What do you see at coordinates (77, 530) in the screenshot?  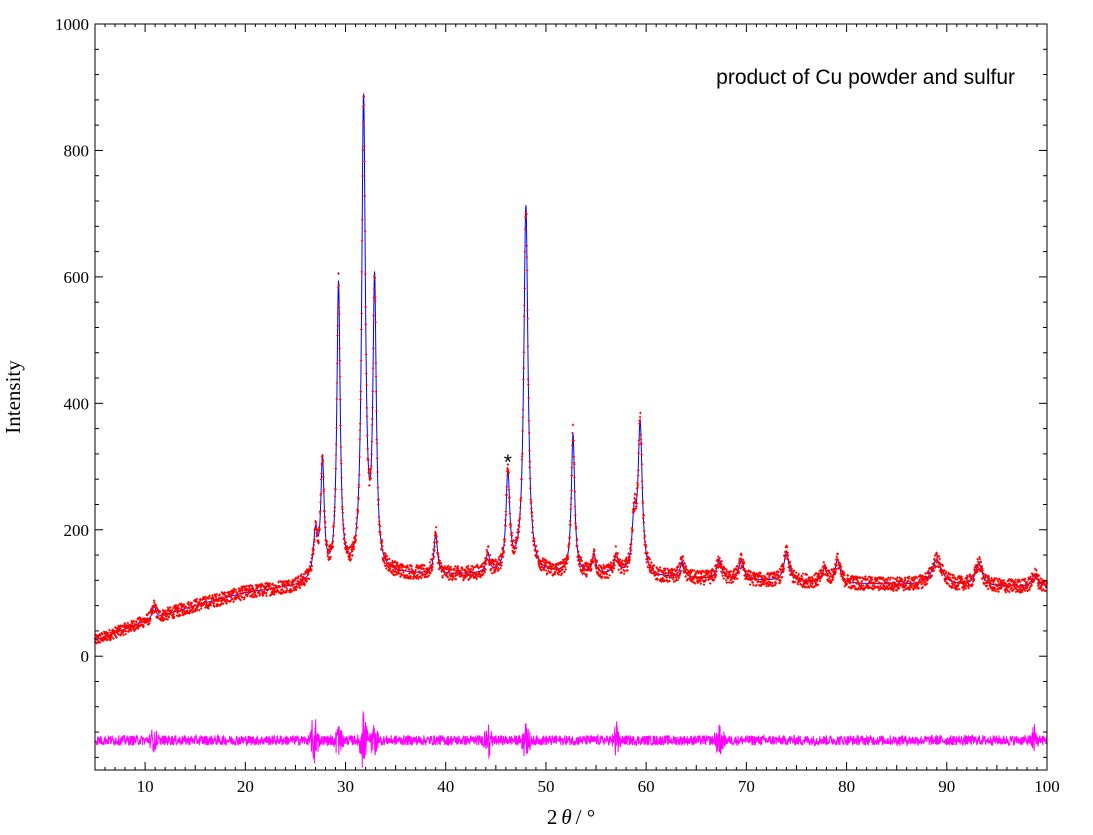 I see `y-tick-label: 200` at bounding box center [77, 530].